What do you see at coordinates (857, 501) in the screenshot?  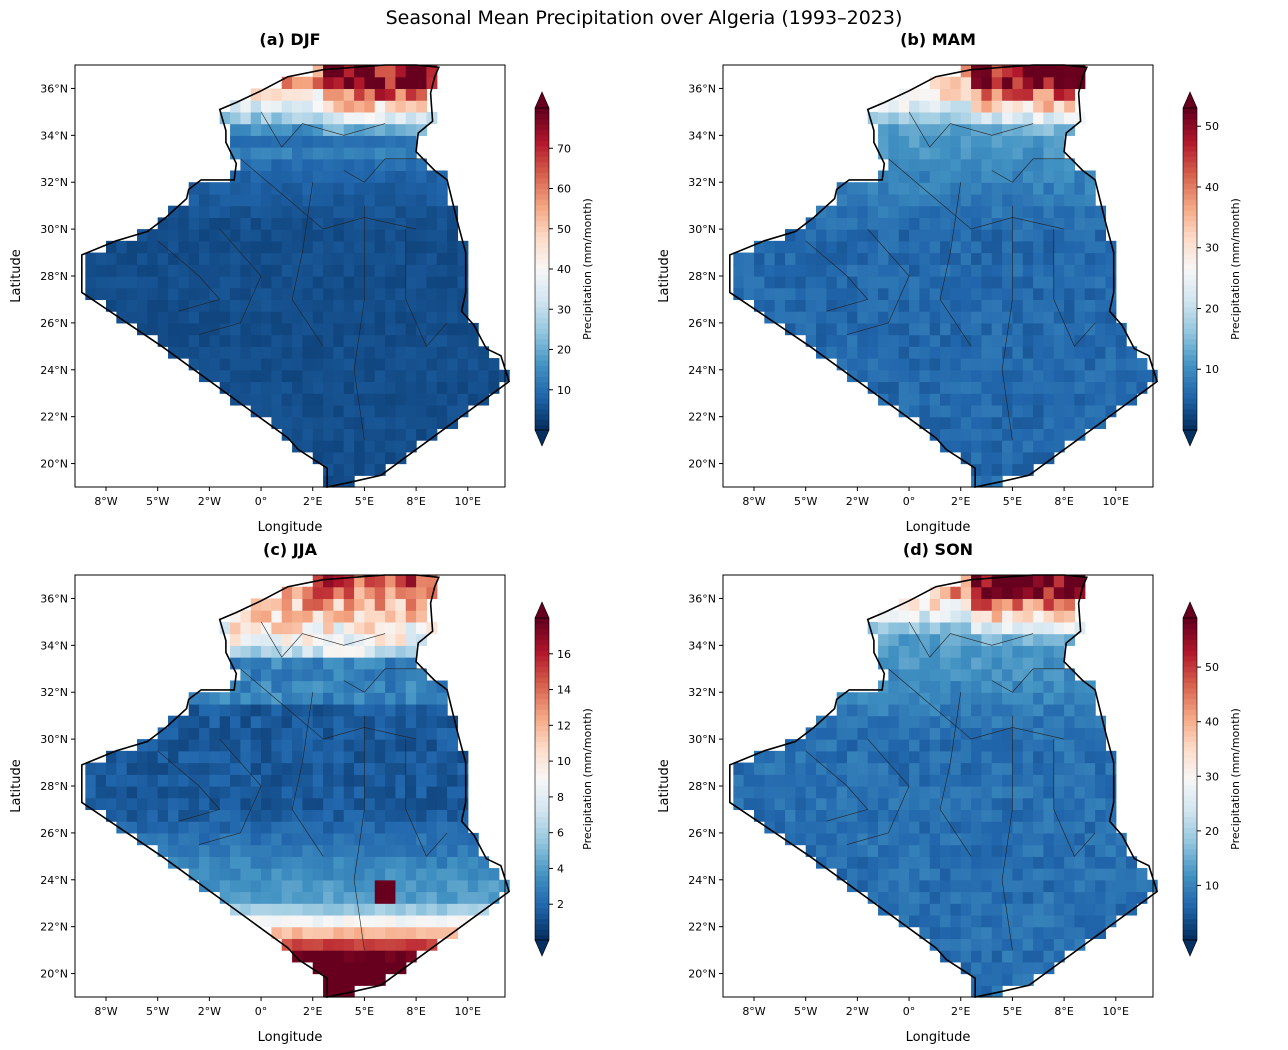 I see `x-tick-label: 2°W` at bounding box center [857, 501].